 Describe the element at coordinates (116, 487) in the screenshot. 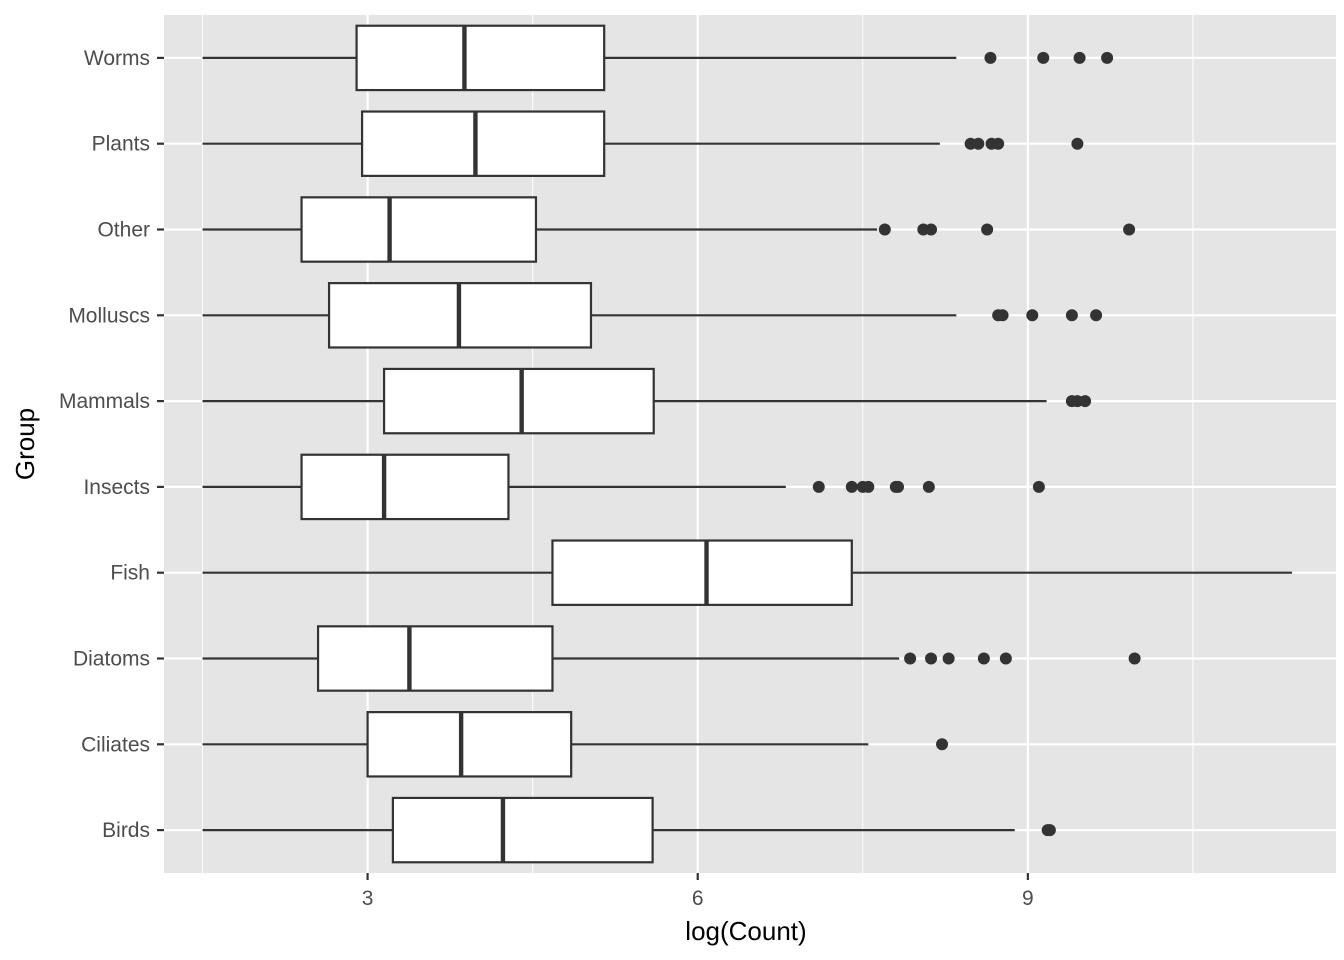

I see `y-tick-label: Insects` at that location.